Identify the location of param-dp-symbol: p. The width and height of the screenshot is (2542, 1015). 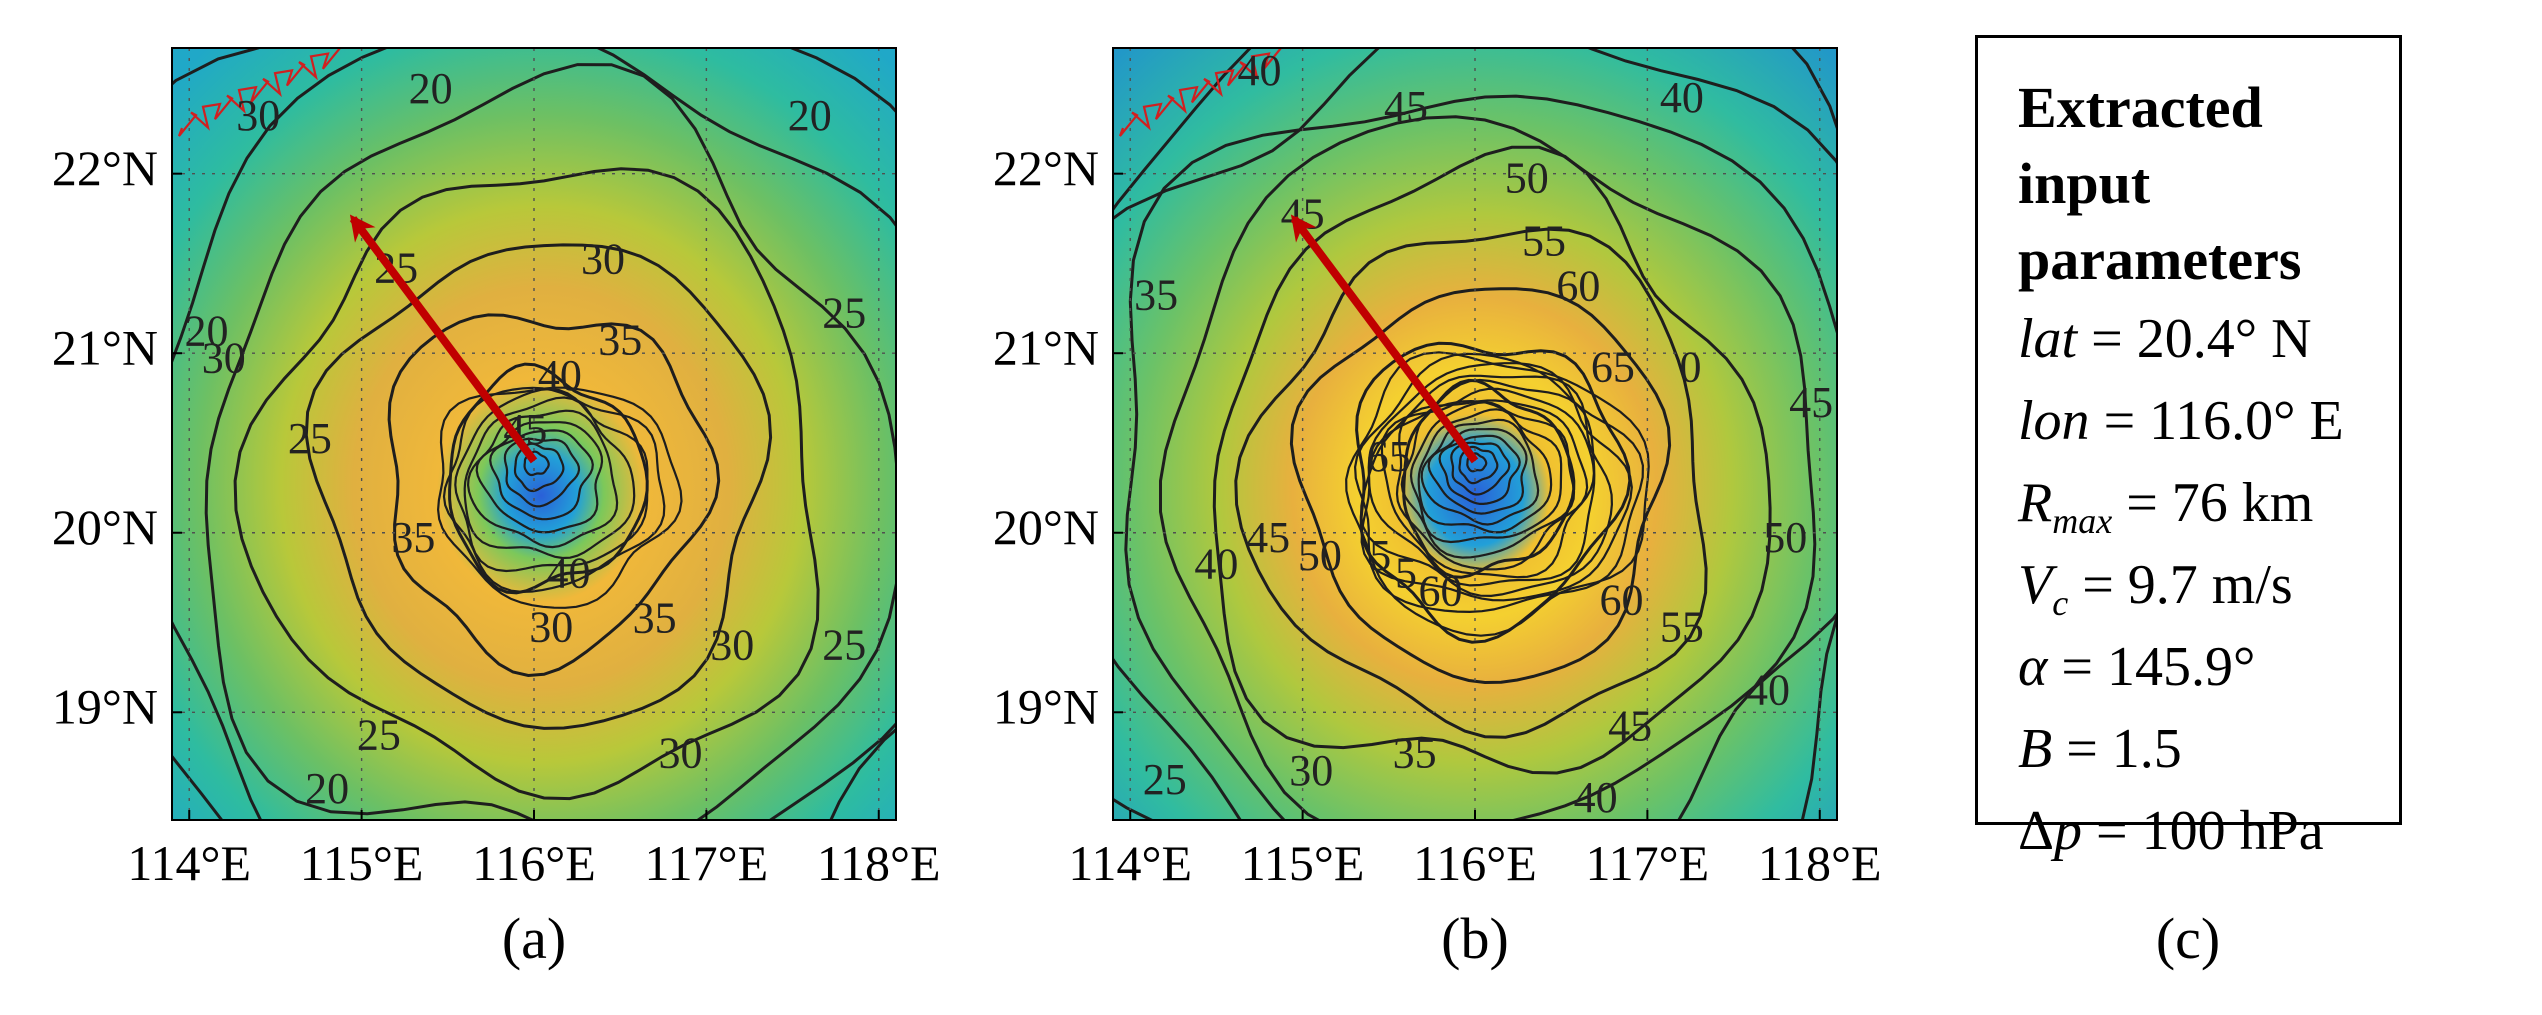
(2068, 831).